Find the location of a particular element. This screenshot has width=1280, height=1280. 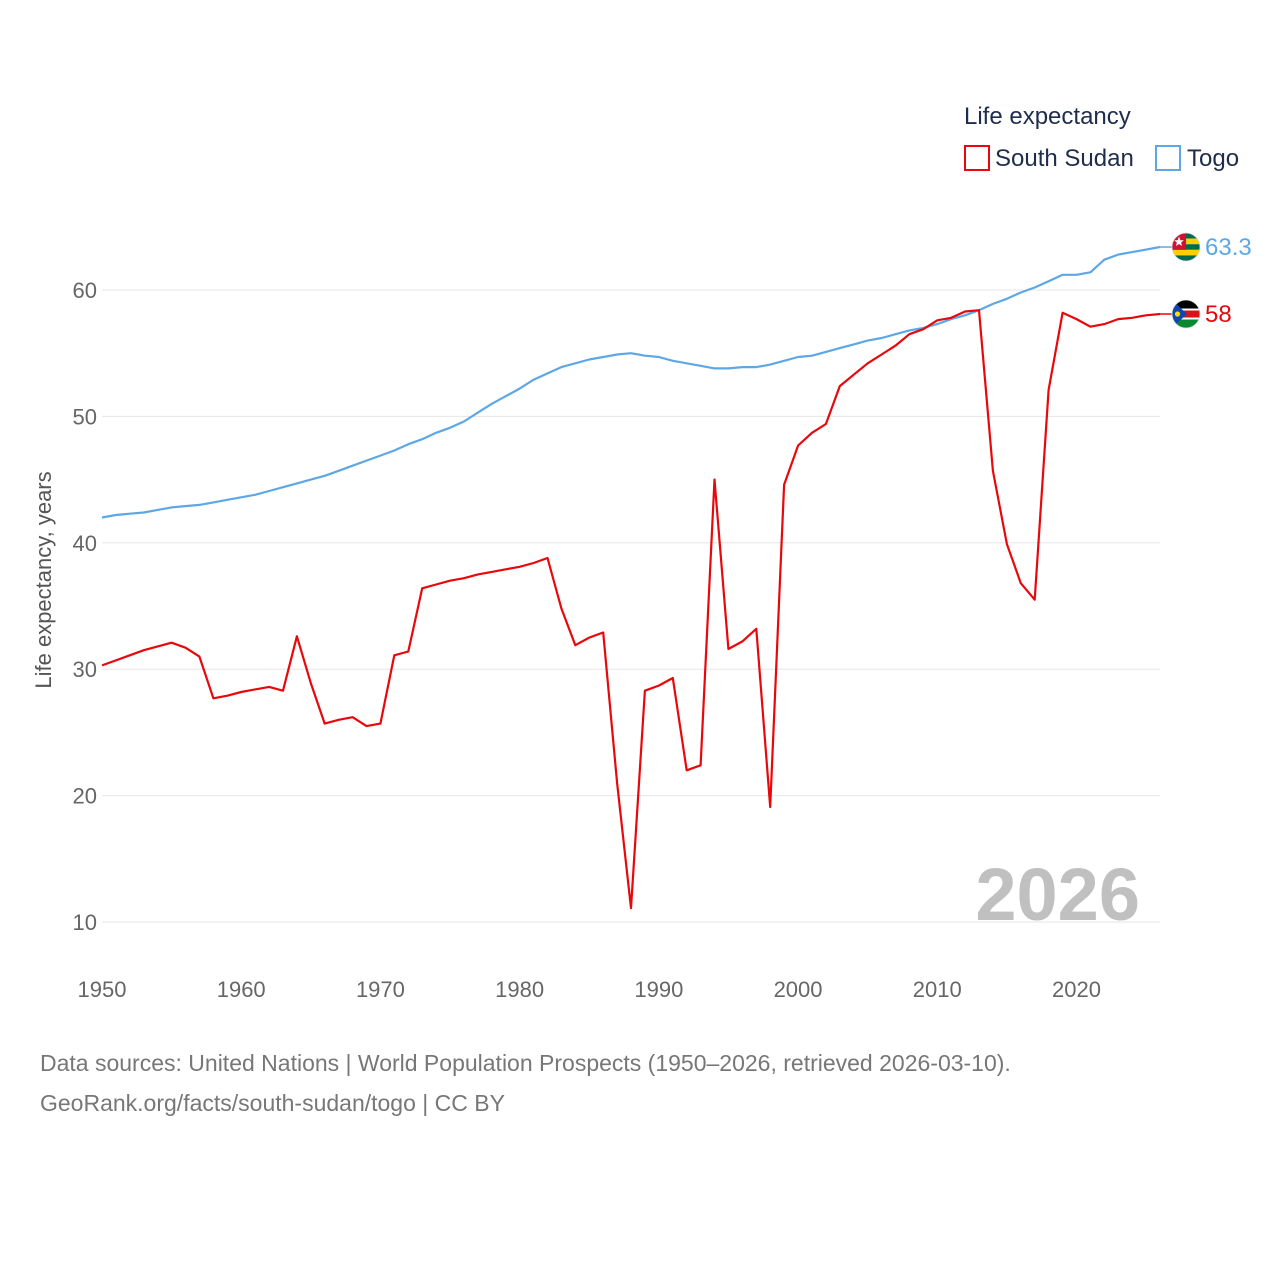

x-tick-label: 1950 is located at coordinates (102, 989).